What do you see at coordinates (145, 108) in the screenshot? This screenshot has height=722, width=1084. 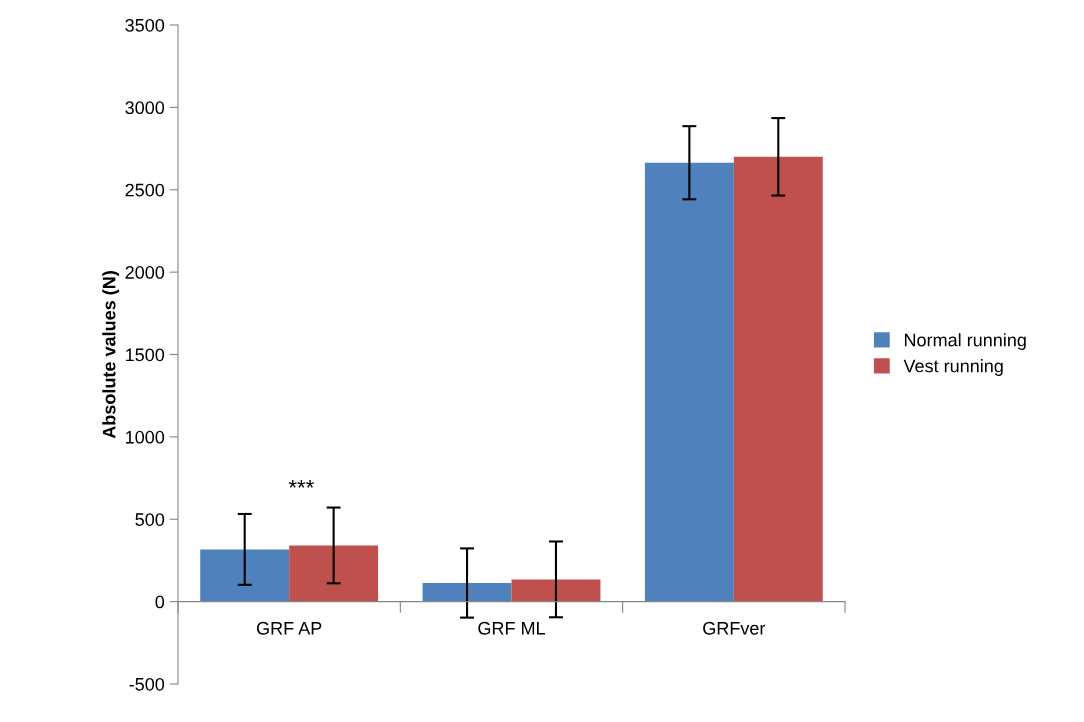 I see `y-tick-label: 3000` at bounding box center [145, 108].